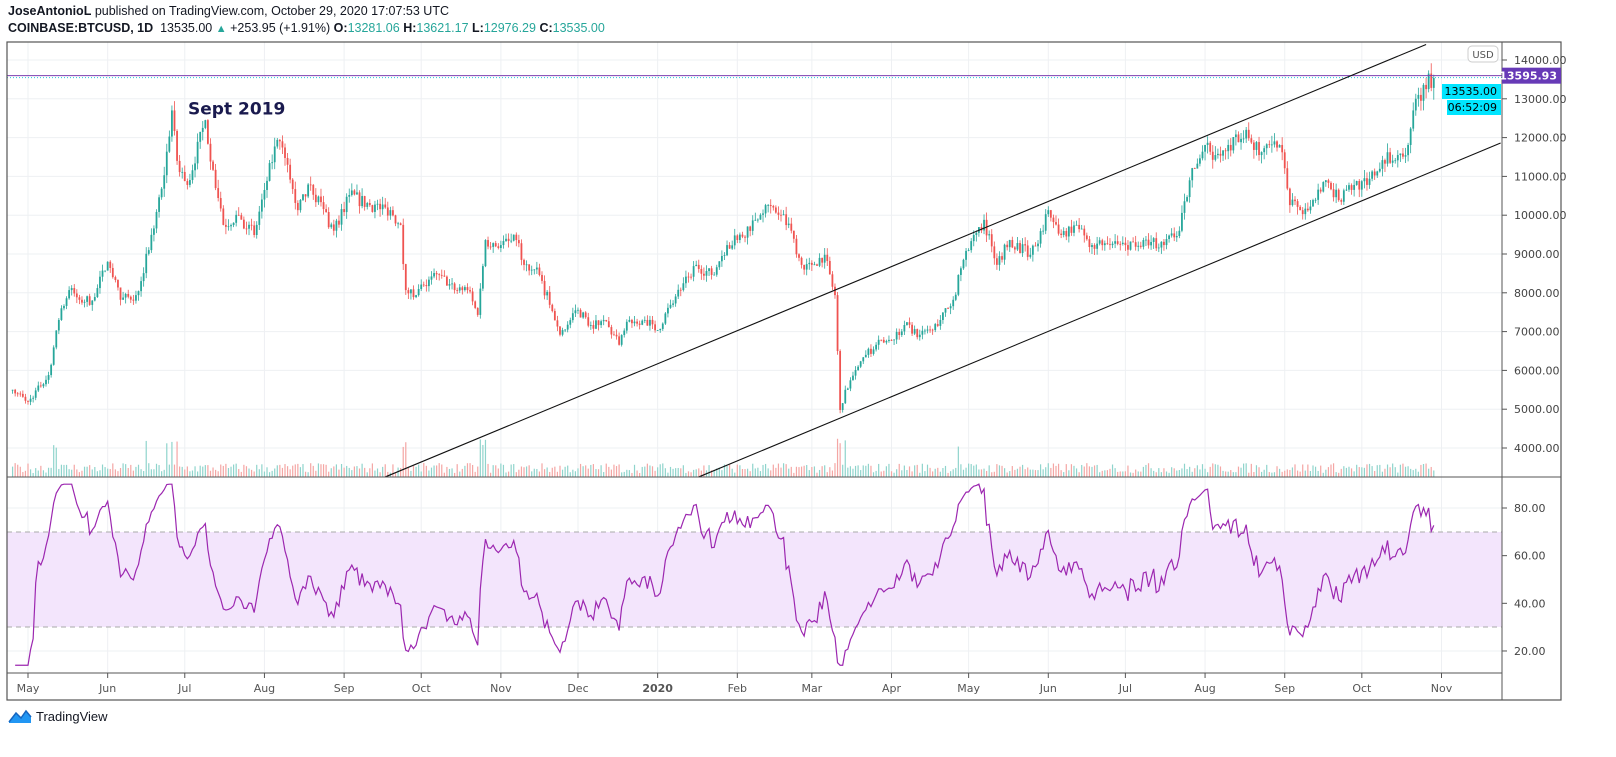 The width and height of the screenshot is (1616, 757). Describe the element at coordinates (58, 716) in the screenshot. I see `tradingview-logo: TradingView` at that location.